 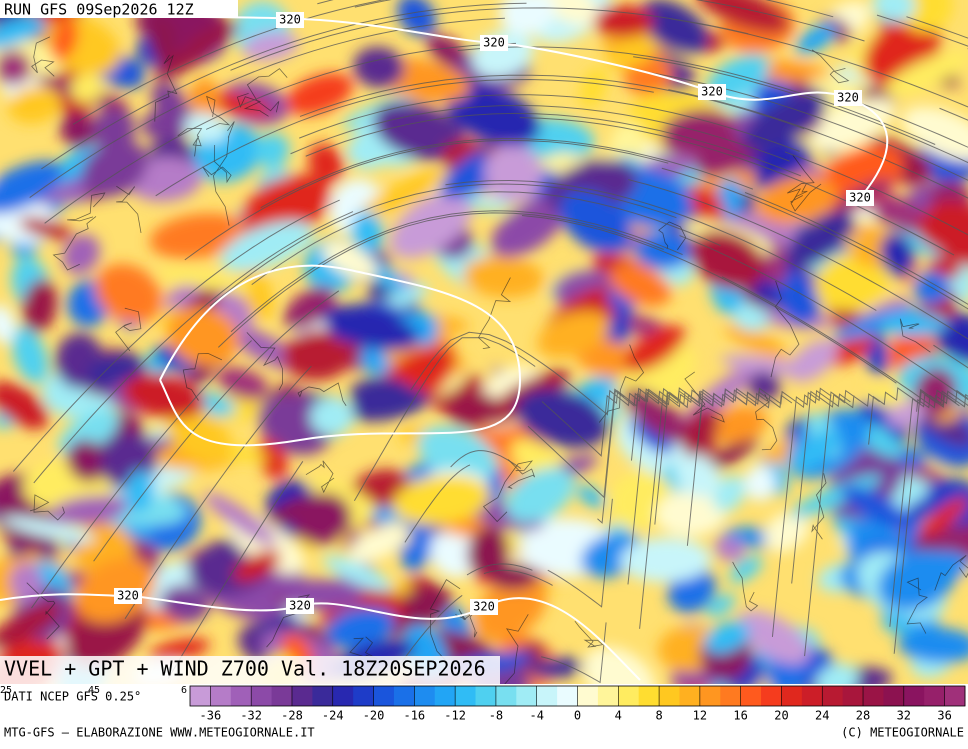 I want to click on colorbar-tick-label: -8, so click(x=496, y=716).